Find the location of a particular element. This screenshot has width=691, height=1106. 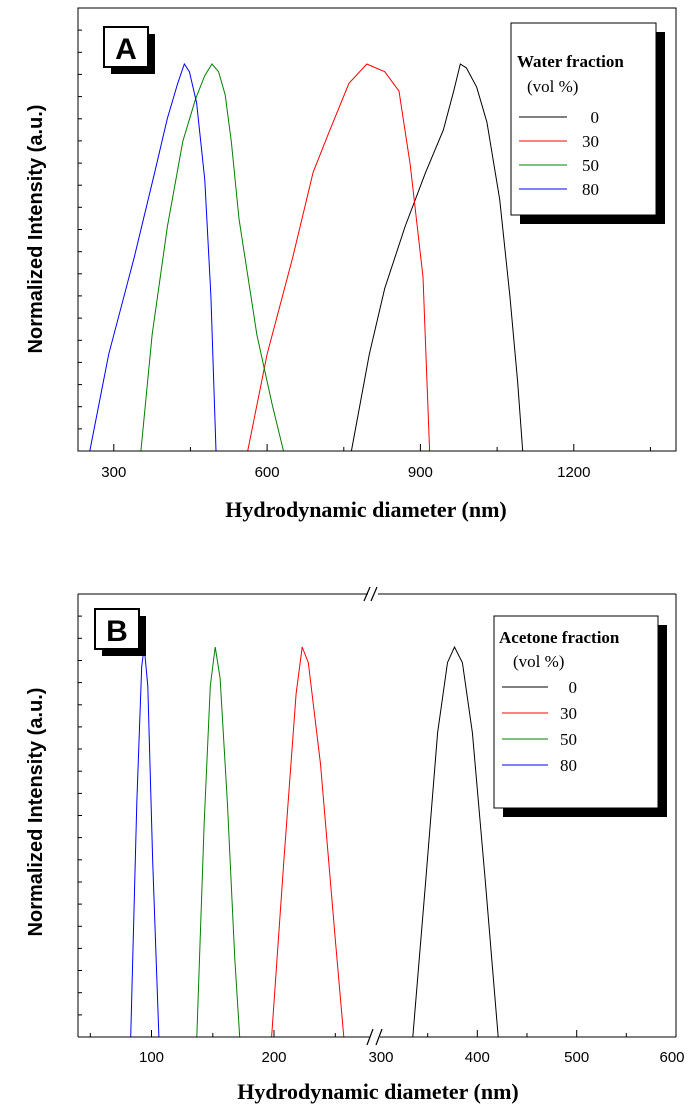

panel-b-x-tick-label: 200 is located at coordinates (273, 1057).